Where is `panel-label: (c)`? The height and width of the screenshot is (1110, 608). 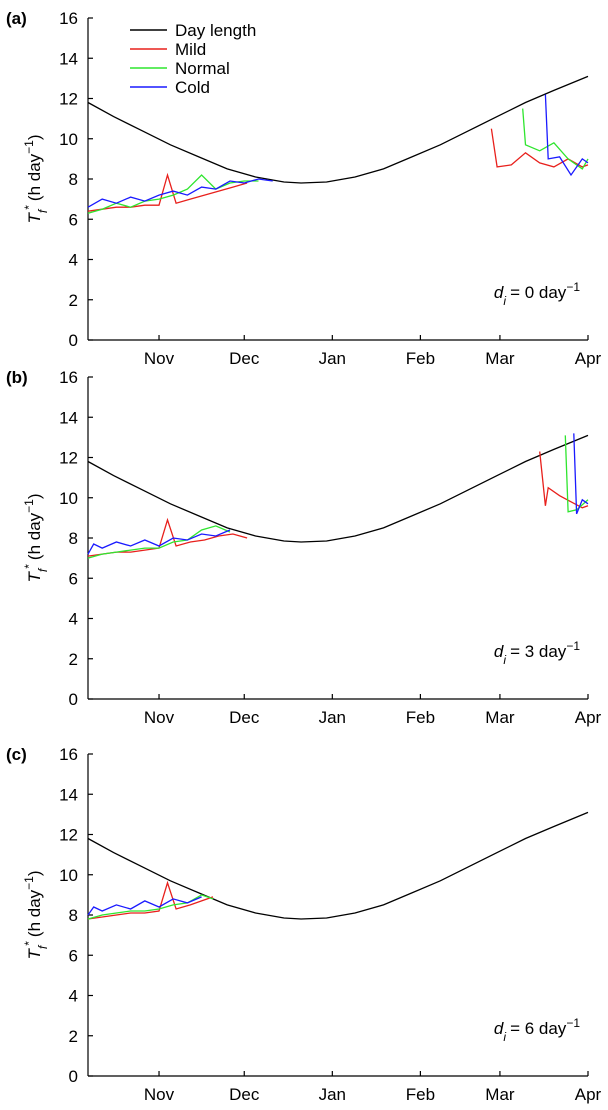 panel-label: (c) is located at coordinates (16, 754).